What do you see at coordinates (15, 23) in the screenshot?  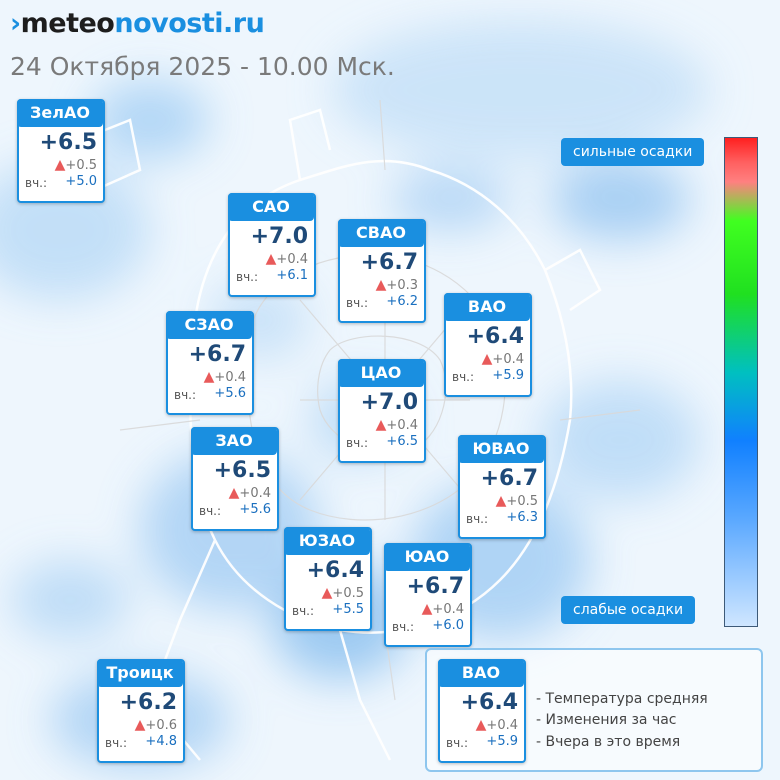 I see `logo-mark-icon: ›` at bounding box center [15, 23].